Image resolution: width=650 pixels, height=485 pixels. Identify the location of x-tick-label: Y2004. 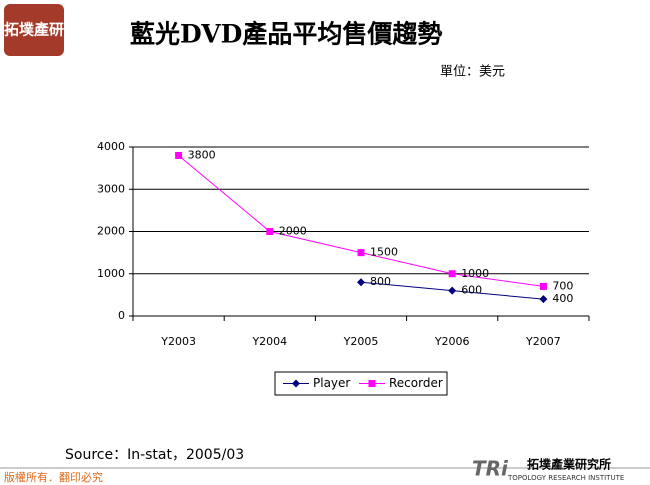
(269, 341).